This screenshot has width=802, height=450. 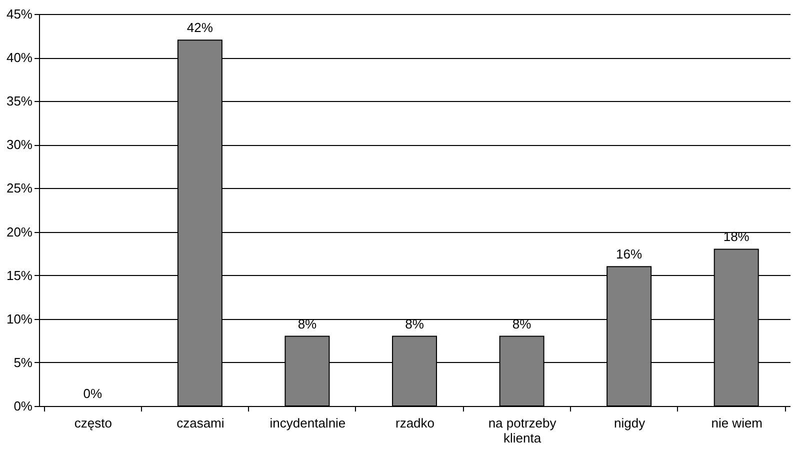 What do you see at coordinates (19, 58) in the screenshot?
I see `y-tick-label: 40%` at bounding box center [19, 58].